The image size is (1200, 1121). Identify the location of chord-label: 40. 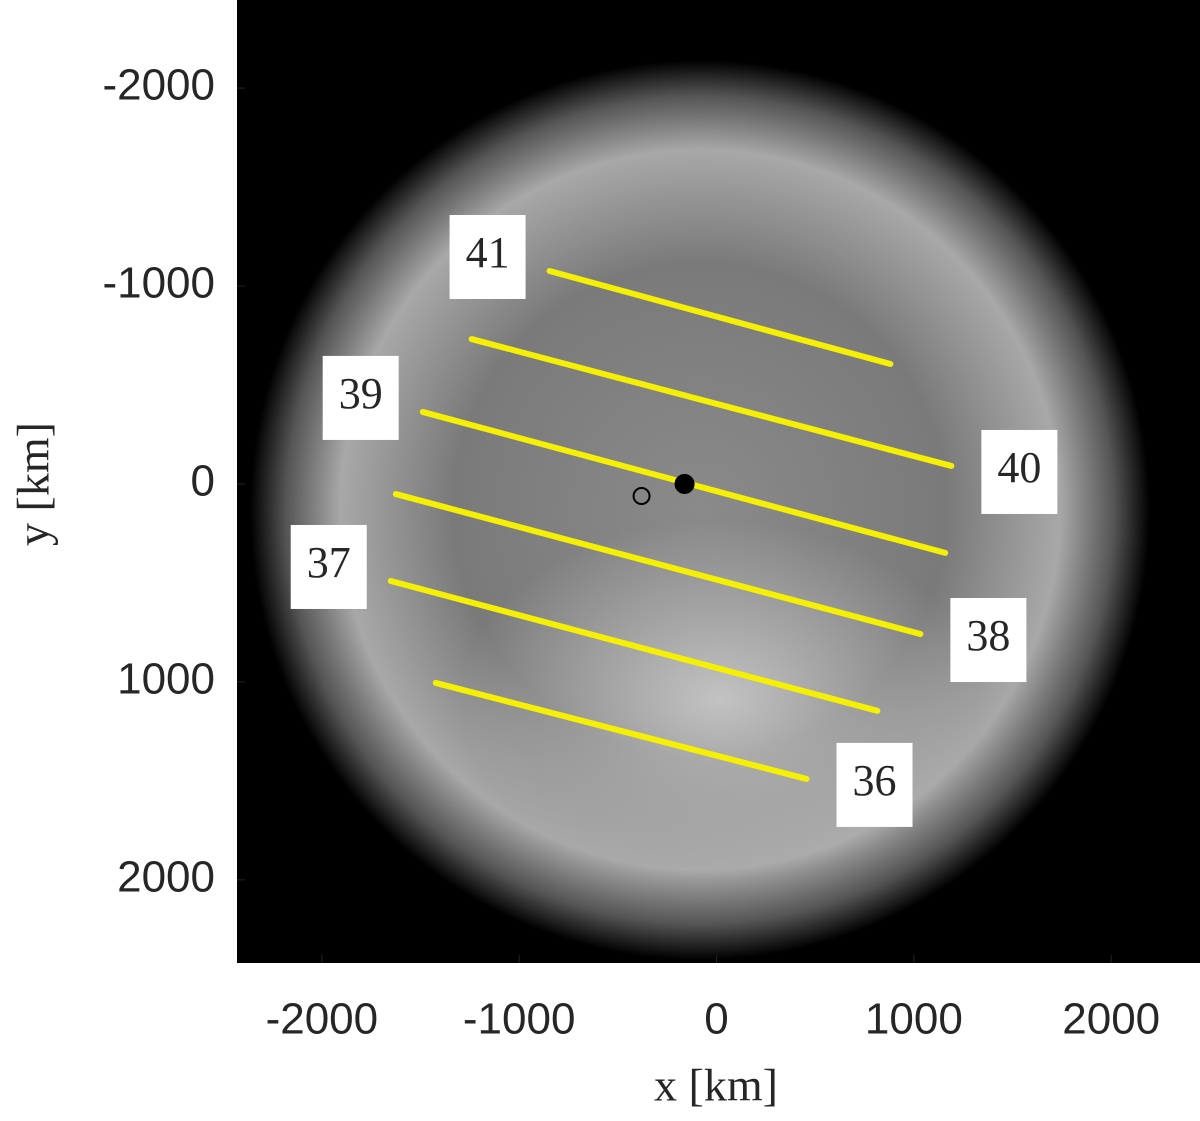
(1019, 467).